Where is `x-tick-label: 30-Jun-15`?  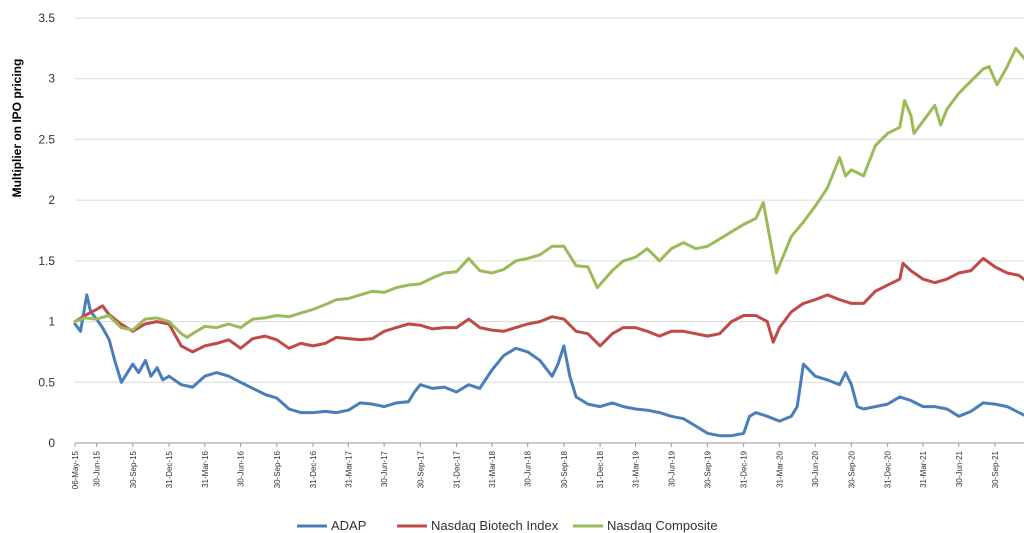 x-tick-label: 30-Jun-15 is located at coordinates (97, 468).